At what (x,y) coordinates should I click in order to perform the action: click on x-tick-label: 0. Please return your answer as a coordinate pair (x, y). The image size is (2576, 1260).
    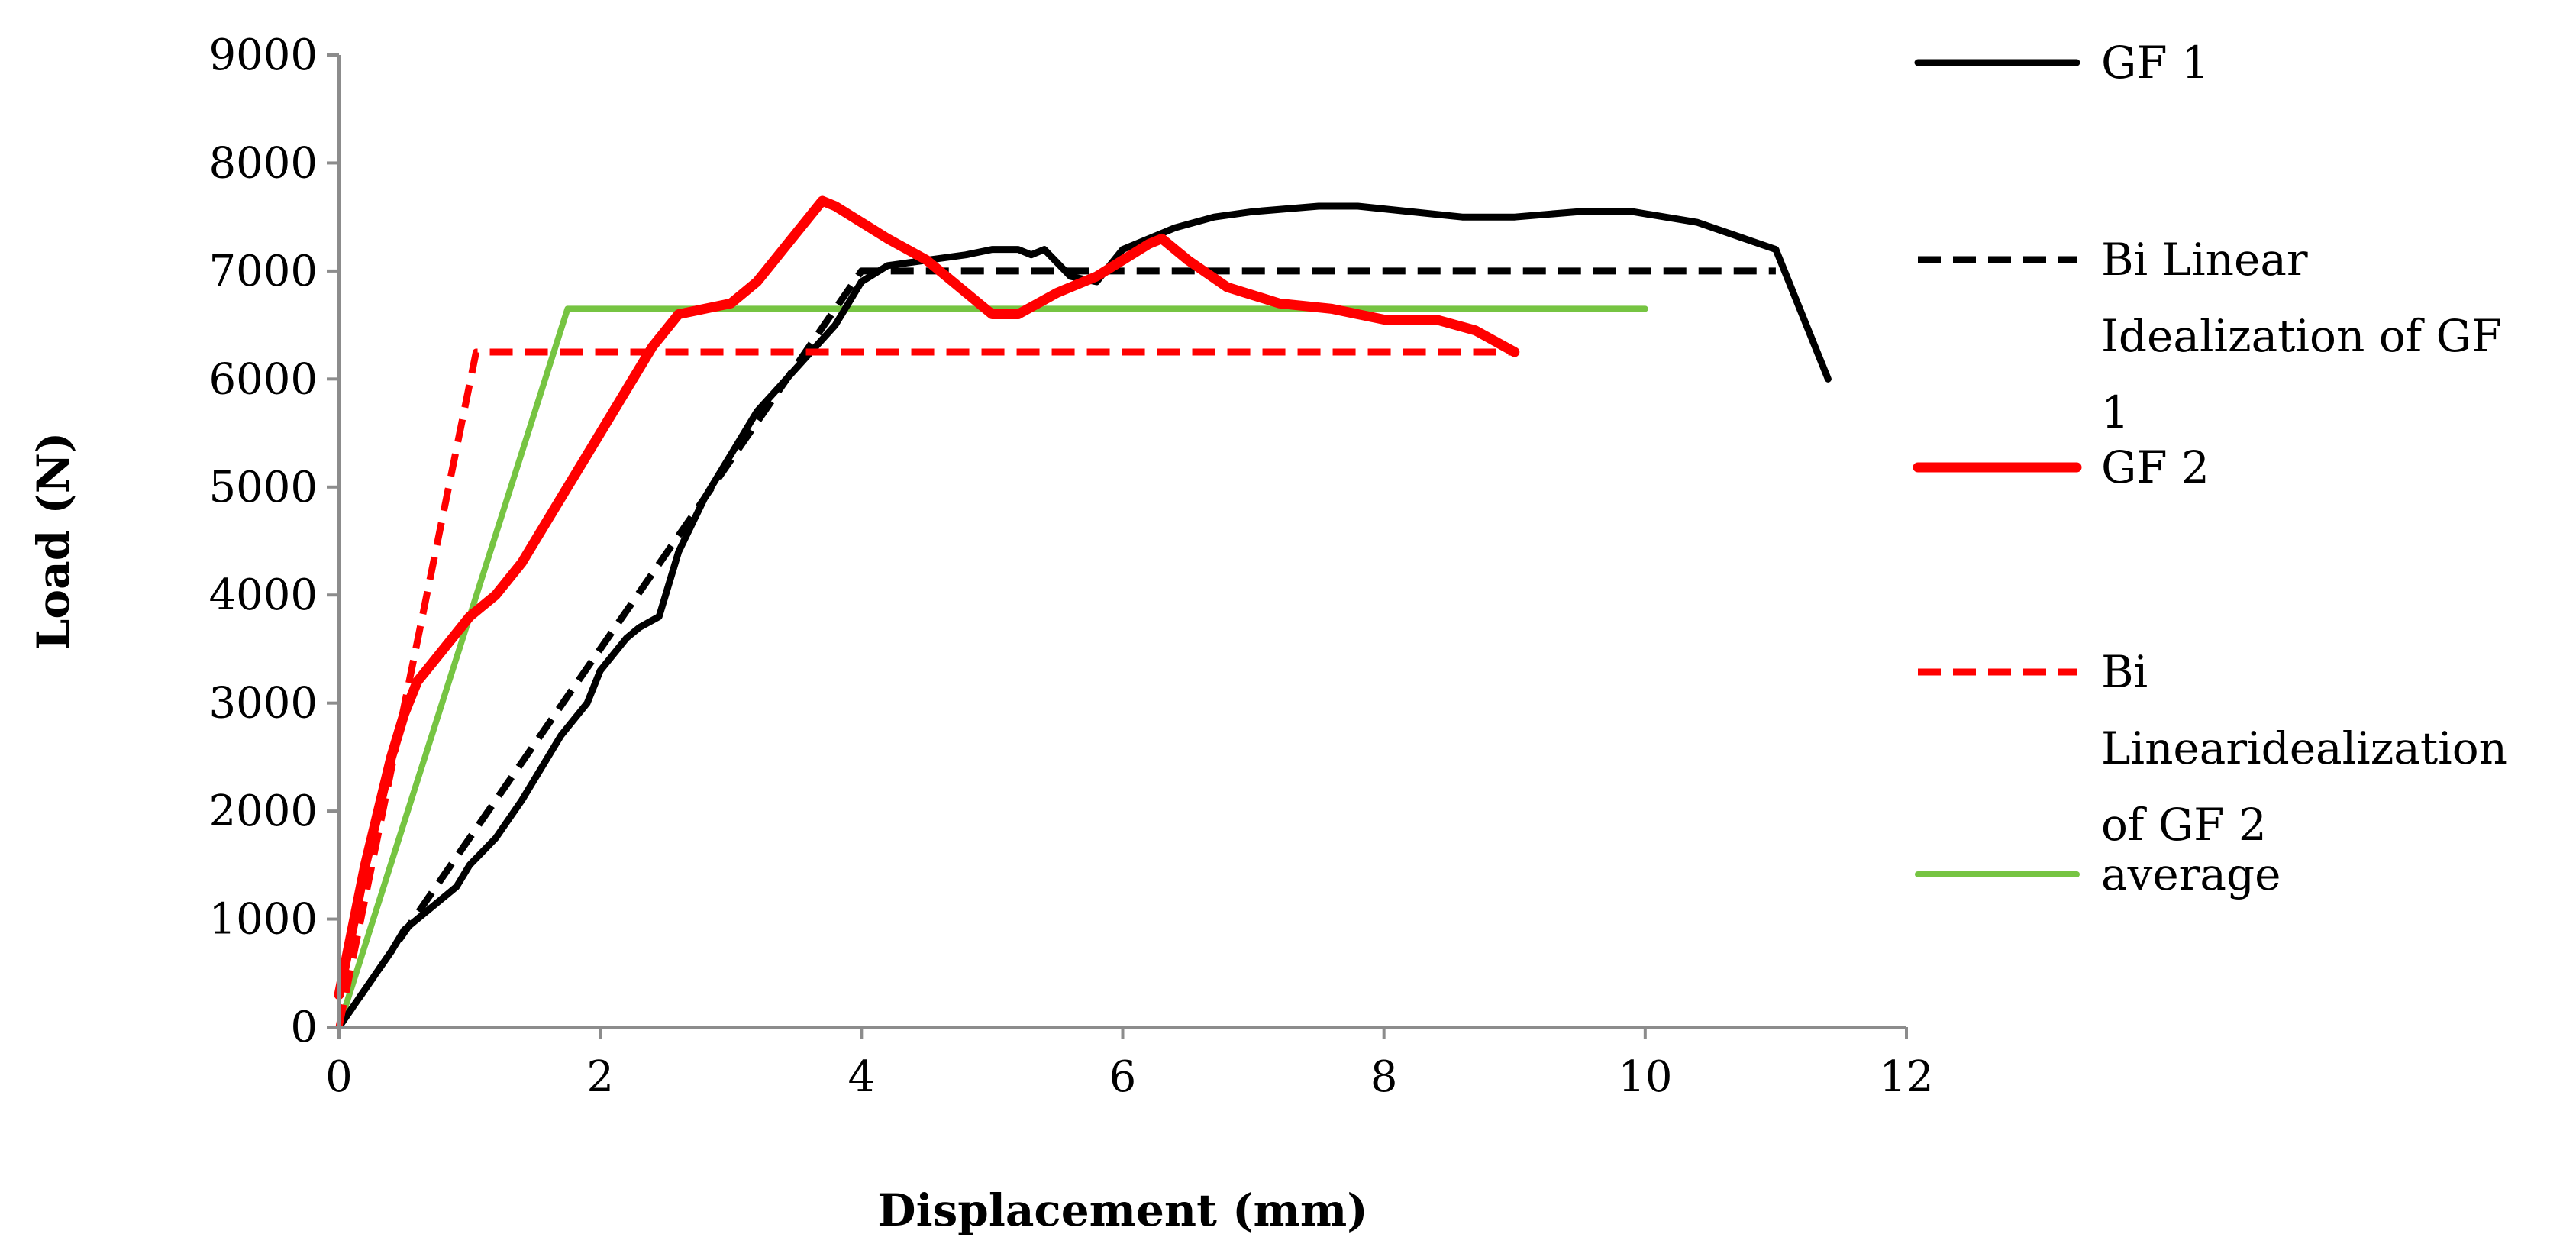
    Looking at the image, I should click on (339, 1077).